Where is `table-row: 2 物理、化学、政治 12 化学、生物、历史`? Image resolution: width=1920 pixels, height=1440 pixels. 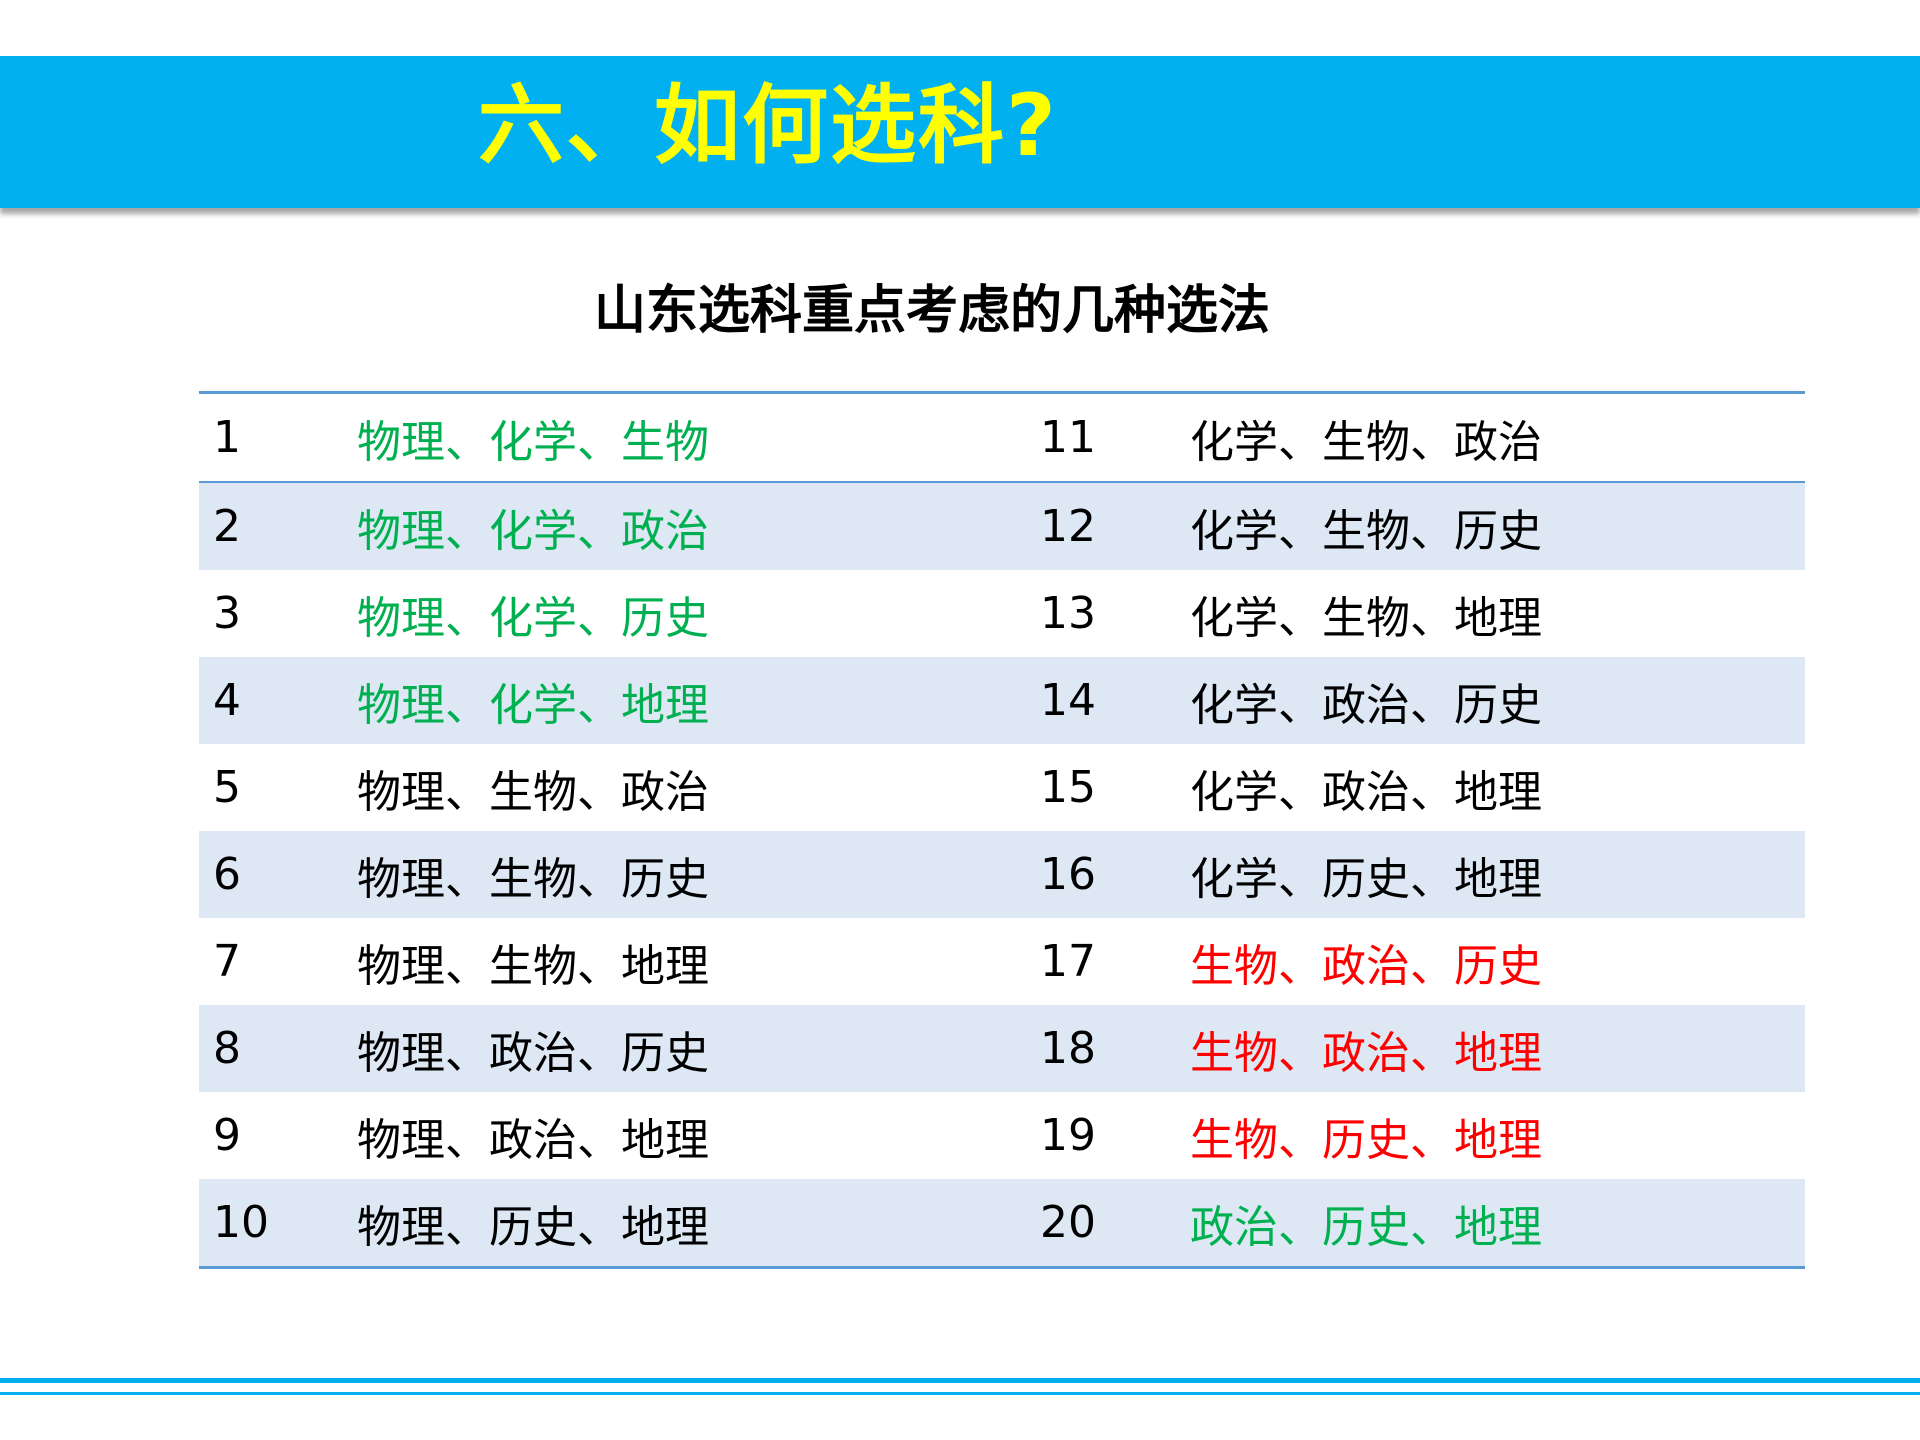
table-row: 2 物理、化学、政治 12 化学、生物、历史 is located at coordinates (1002, 526).